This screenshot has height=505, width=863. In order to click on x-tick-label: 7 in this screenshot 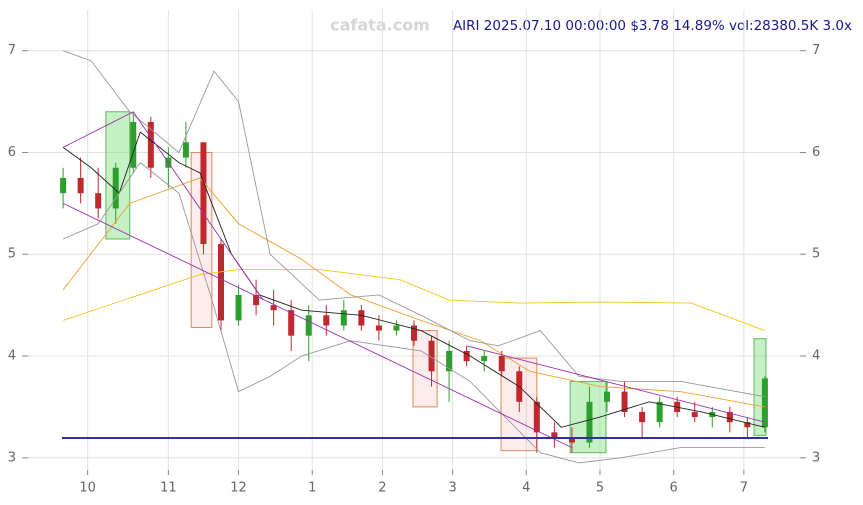, I will do `click(744, 488)`.